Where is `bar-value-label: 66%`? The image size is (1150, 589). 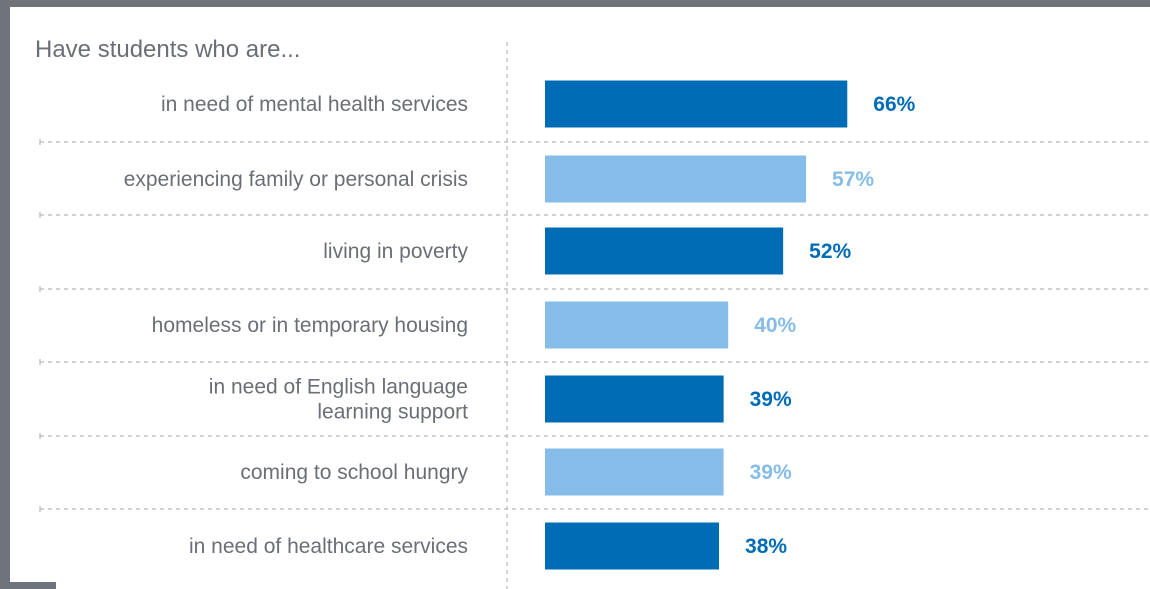 bar-value-label: 66% is located at coordinates (894, 104).